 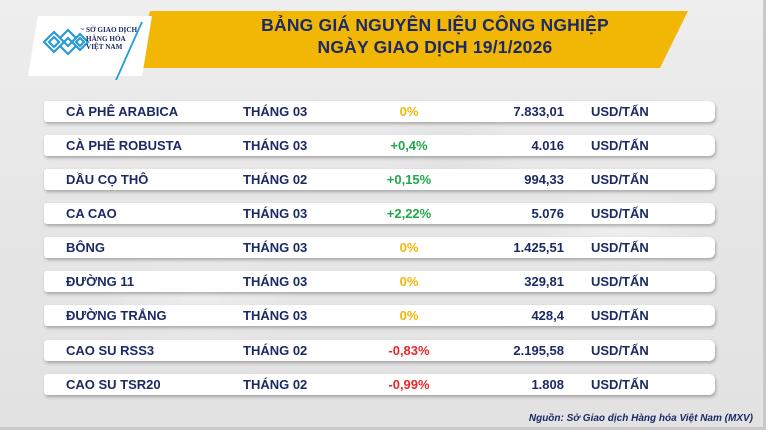 What do you see at coordinates (113, 384) in the screenshot?
I see `commodity-name: CAO SU TSR20` at bounding box center [113, 384].